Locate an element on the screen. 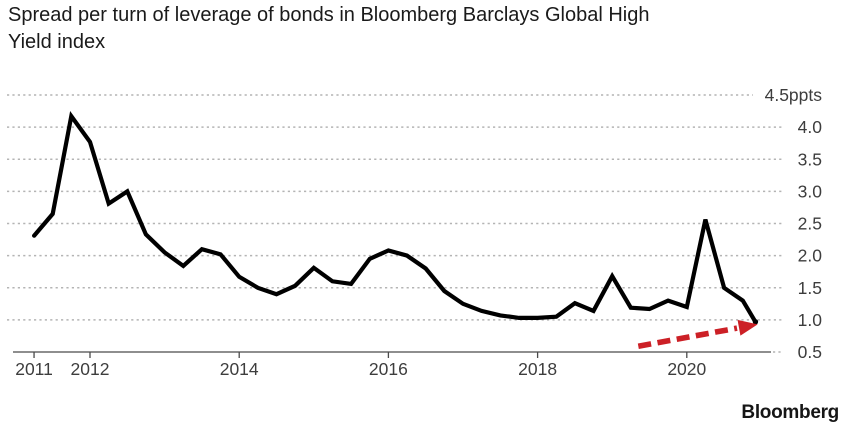 This screenshot has height=432, width=844. x-tick-label: 2020 is located at coordinates (686, 369).